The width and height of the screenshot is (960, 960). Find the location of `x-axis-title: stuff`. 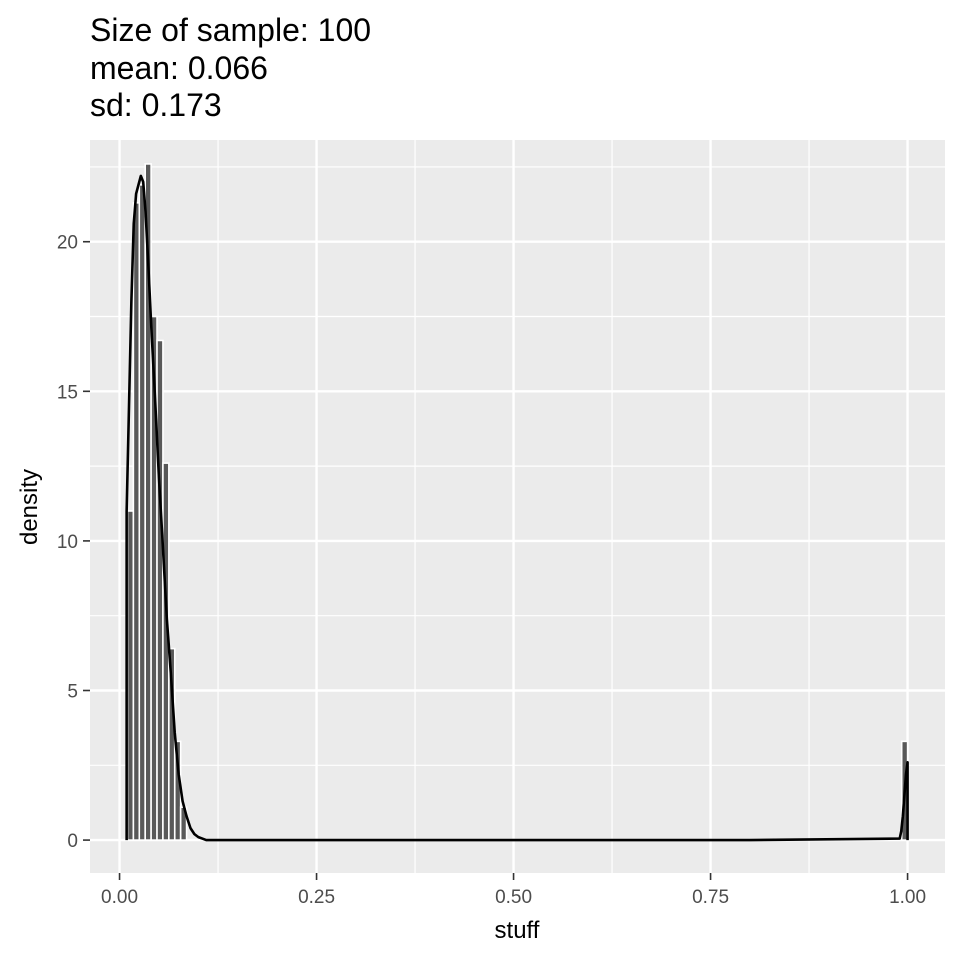

x-axis-title: stuff is located at coordinates (517, 930).